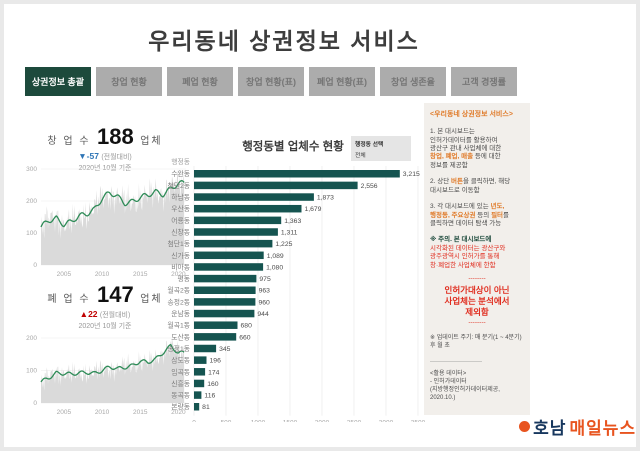 This screenshot has height=451, width=640. Describe the element at coordinates (226, 421) in the screenshot. I see `svg-text: 500` at that location.